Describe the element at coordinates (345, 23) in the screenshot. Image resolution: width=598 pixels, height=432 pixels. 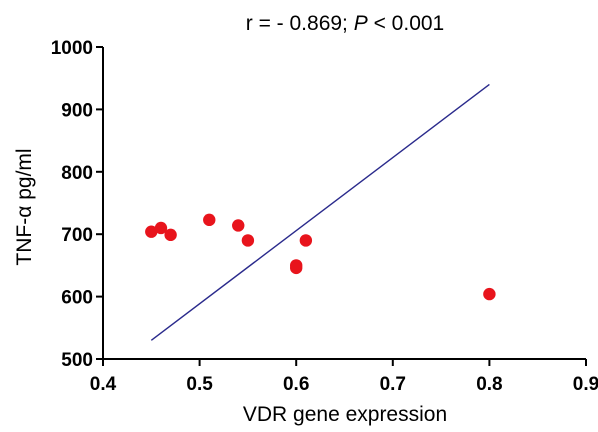
I see `chart-title: r = - 0.869; P < 0.001` at that location.